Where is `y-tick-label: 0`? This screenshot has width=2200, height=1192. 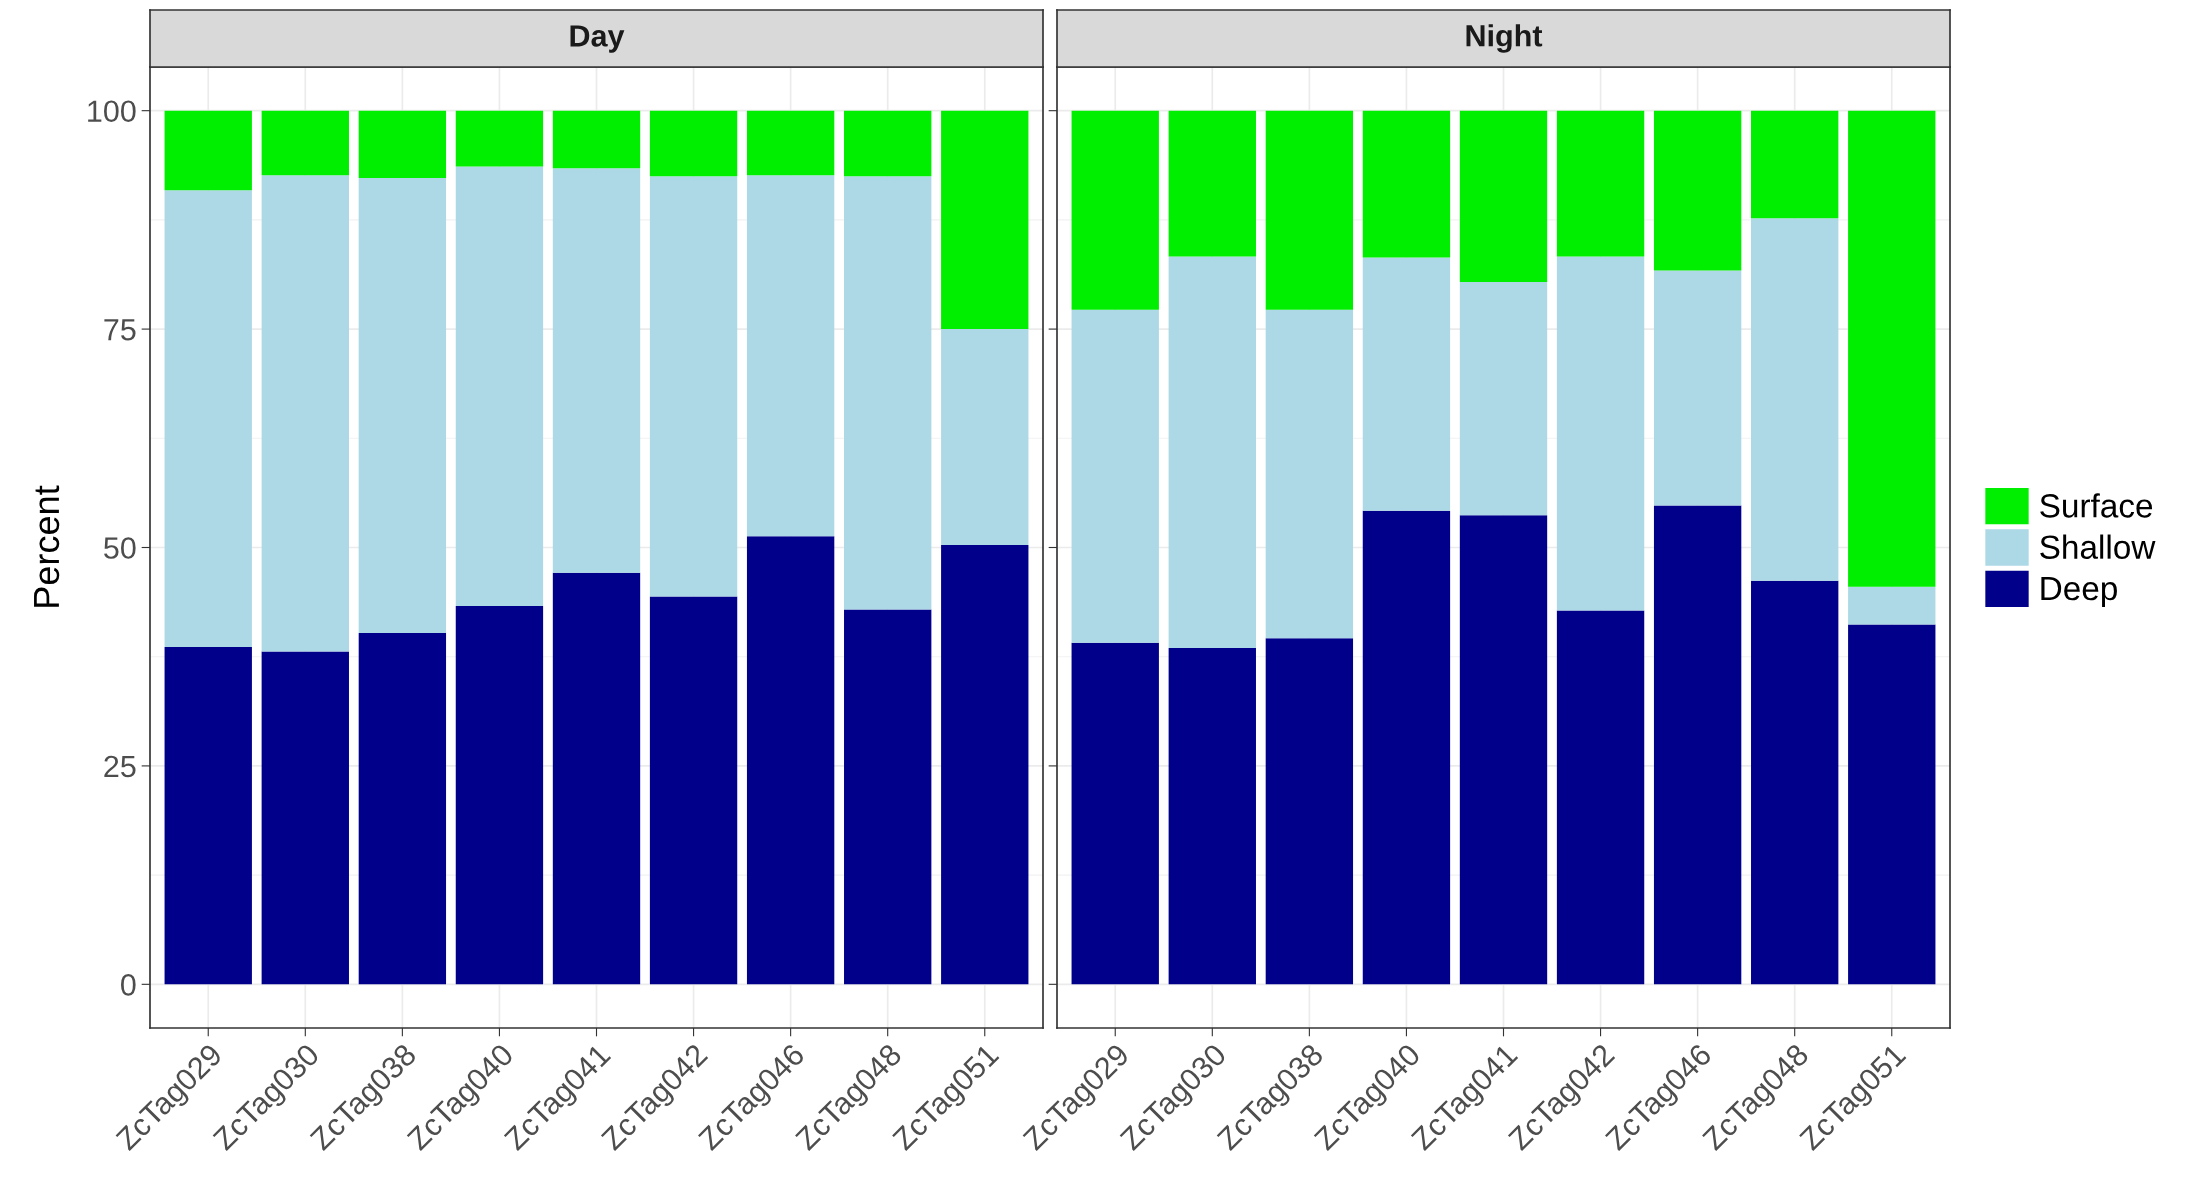 y-tick-label: 0 is located at coordinates (128, 985).